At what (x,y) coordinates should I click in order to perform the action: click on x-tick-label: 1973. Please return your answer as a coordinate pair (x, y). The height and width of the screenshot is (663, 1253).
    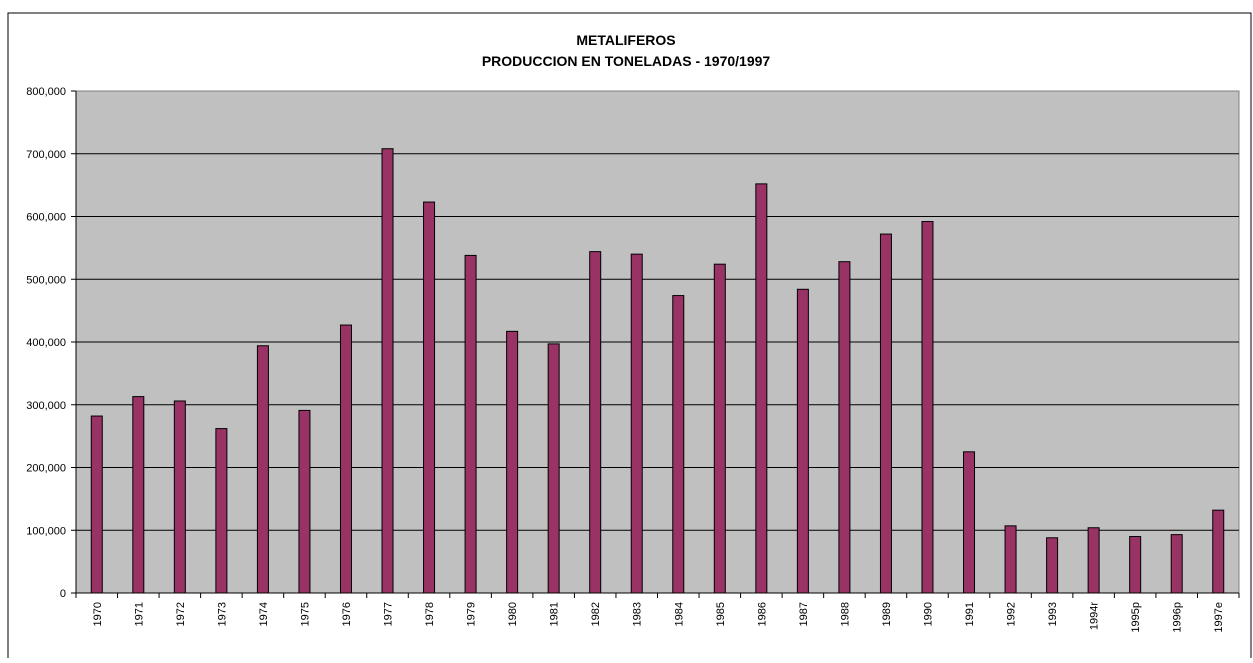
    Looking at the image, I should click on (222, 614).